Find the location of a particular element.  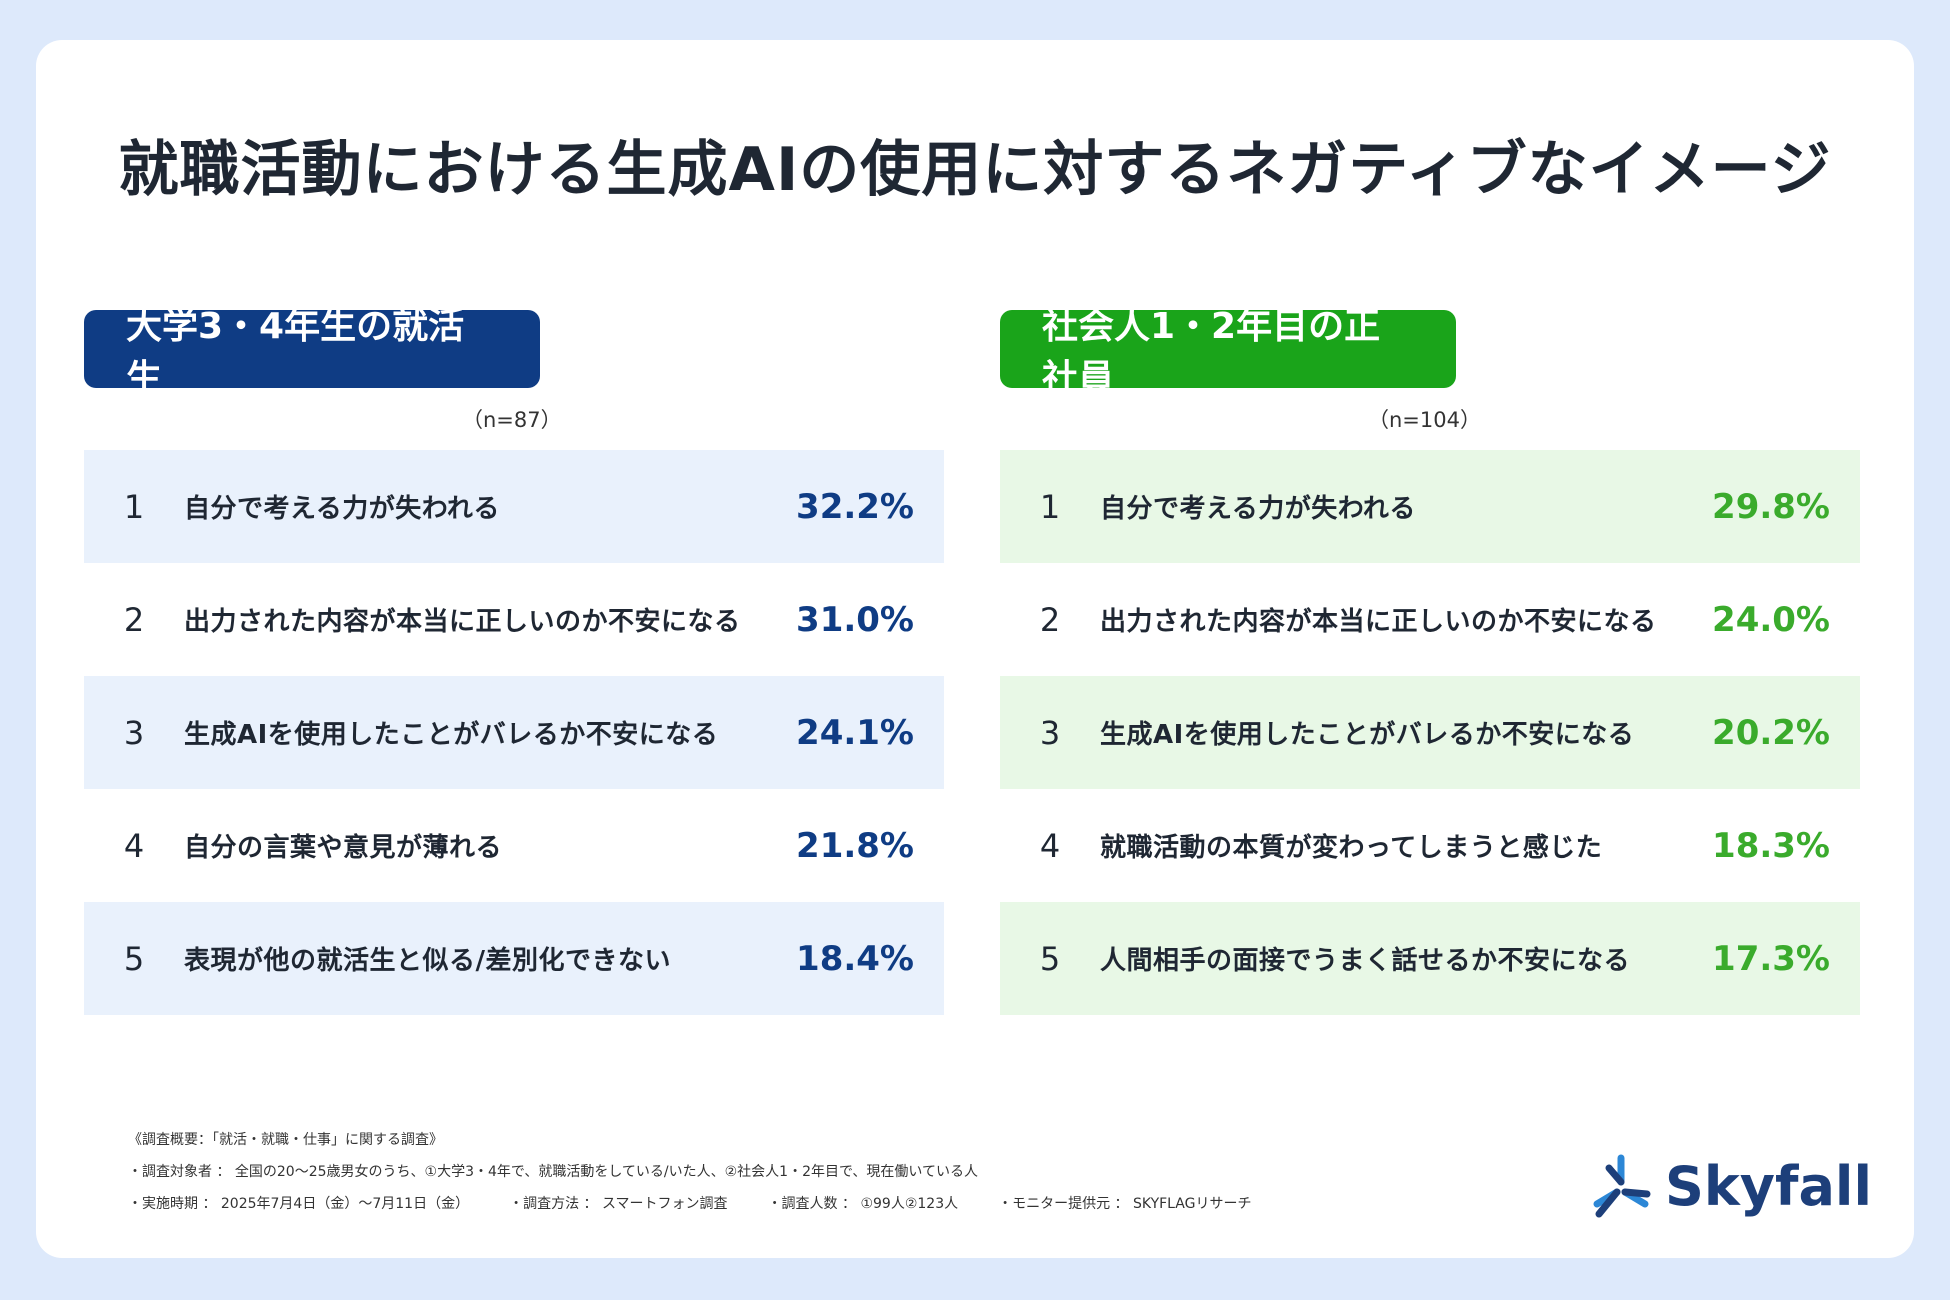

title-wrap: 就職活動における生成AIの使用に対するネガティブなイメージ is located at coordinates (975, 170).